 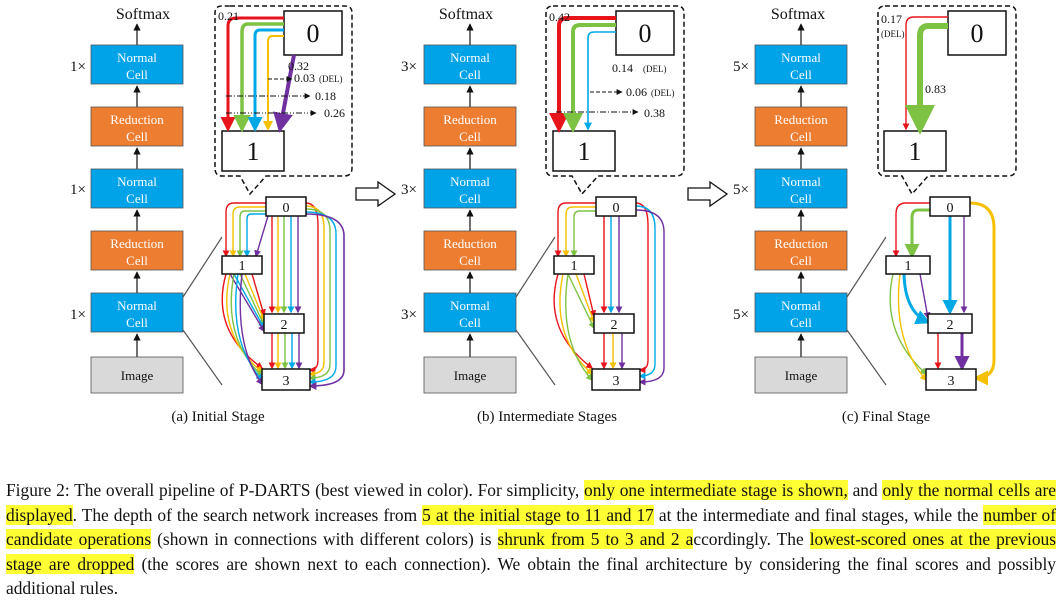 What do you see at coordinates (622, 68) in the screenshot?
I see `score-label: 0.14` at bounding box center [622, 68].